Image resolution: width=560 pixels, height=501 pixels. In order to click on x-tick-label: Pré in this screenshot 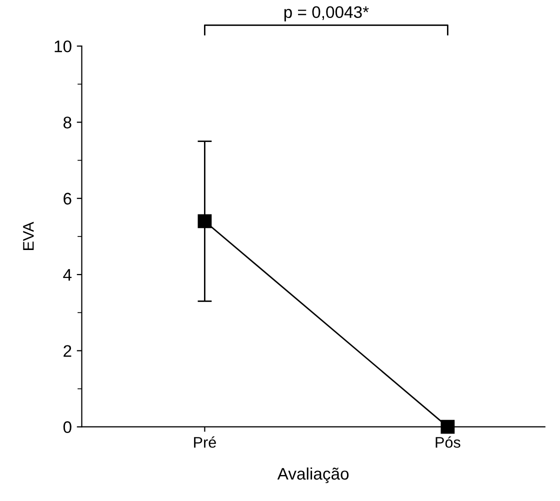, I will do `click(205, 442)`.